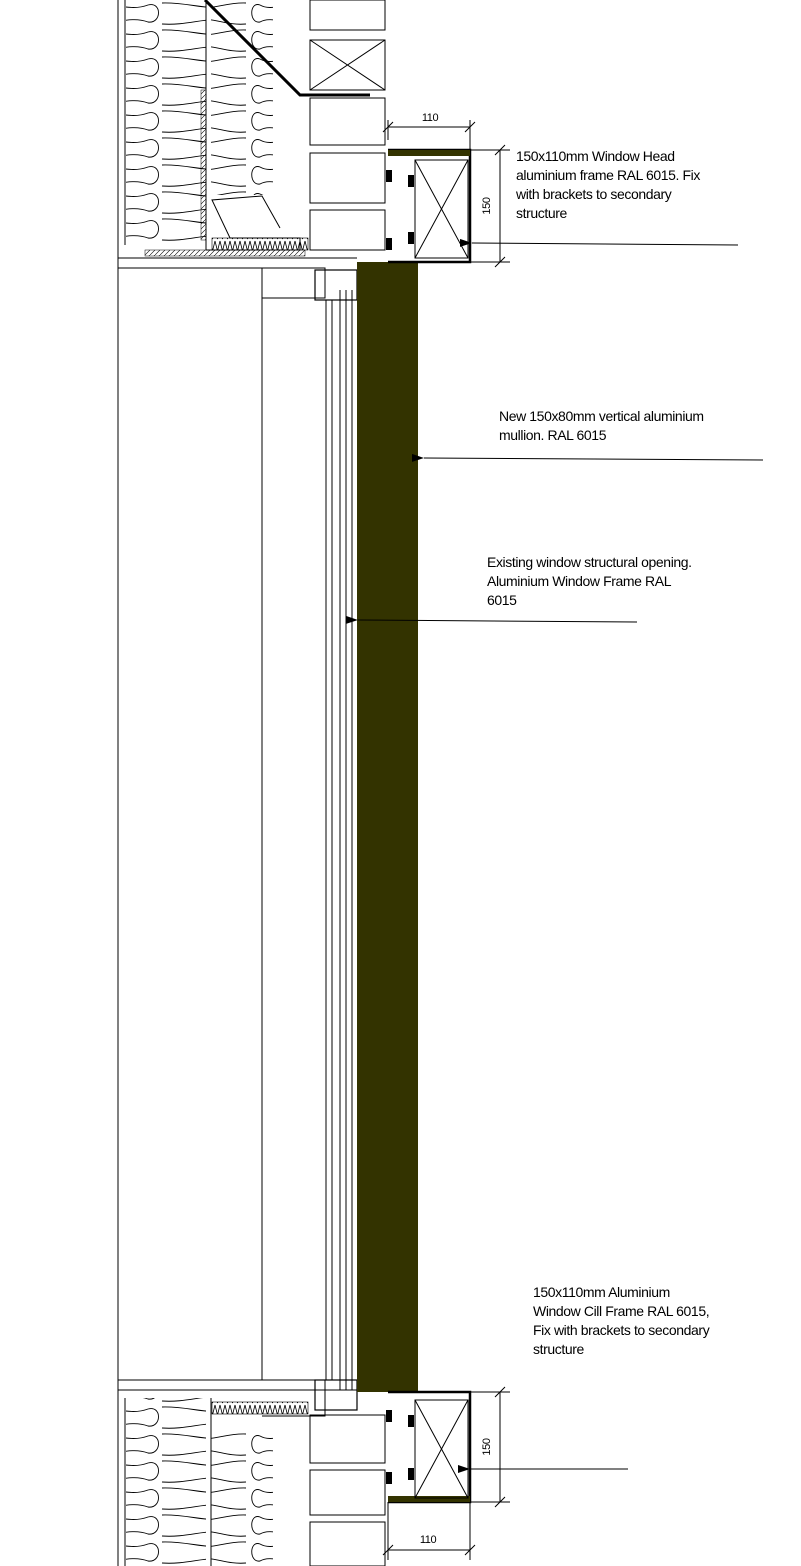 This screenshot has width=801, height=1566. I want to click on dimension-lines, so click(446, 840).